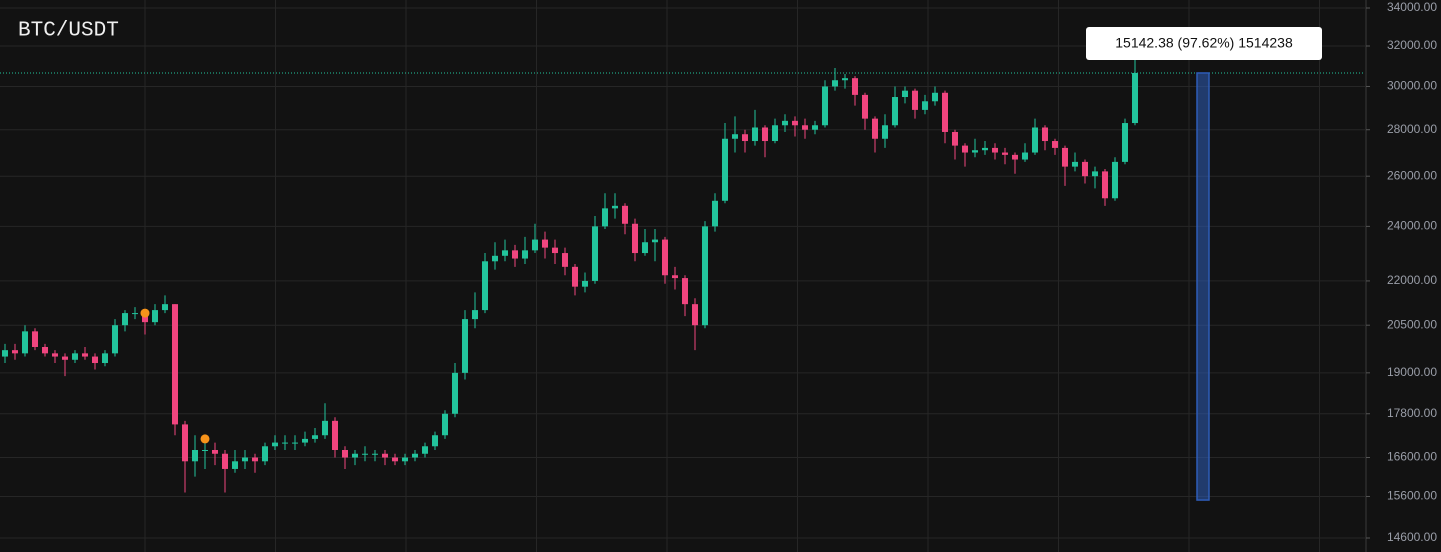  I want to click on y-tick-label: 24000.00, so click(1412, 226).